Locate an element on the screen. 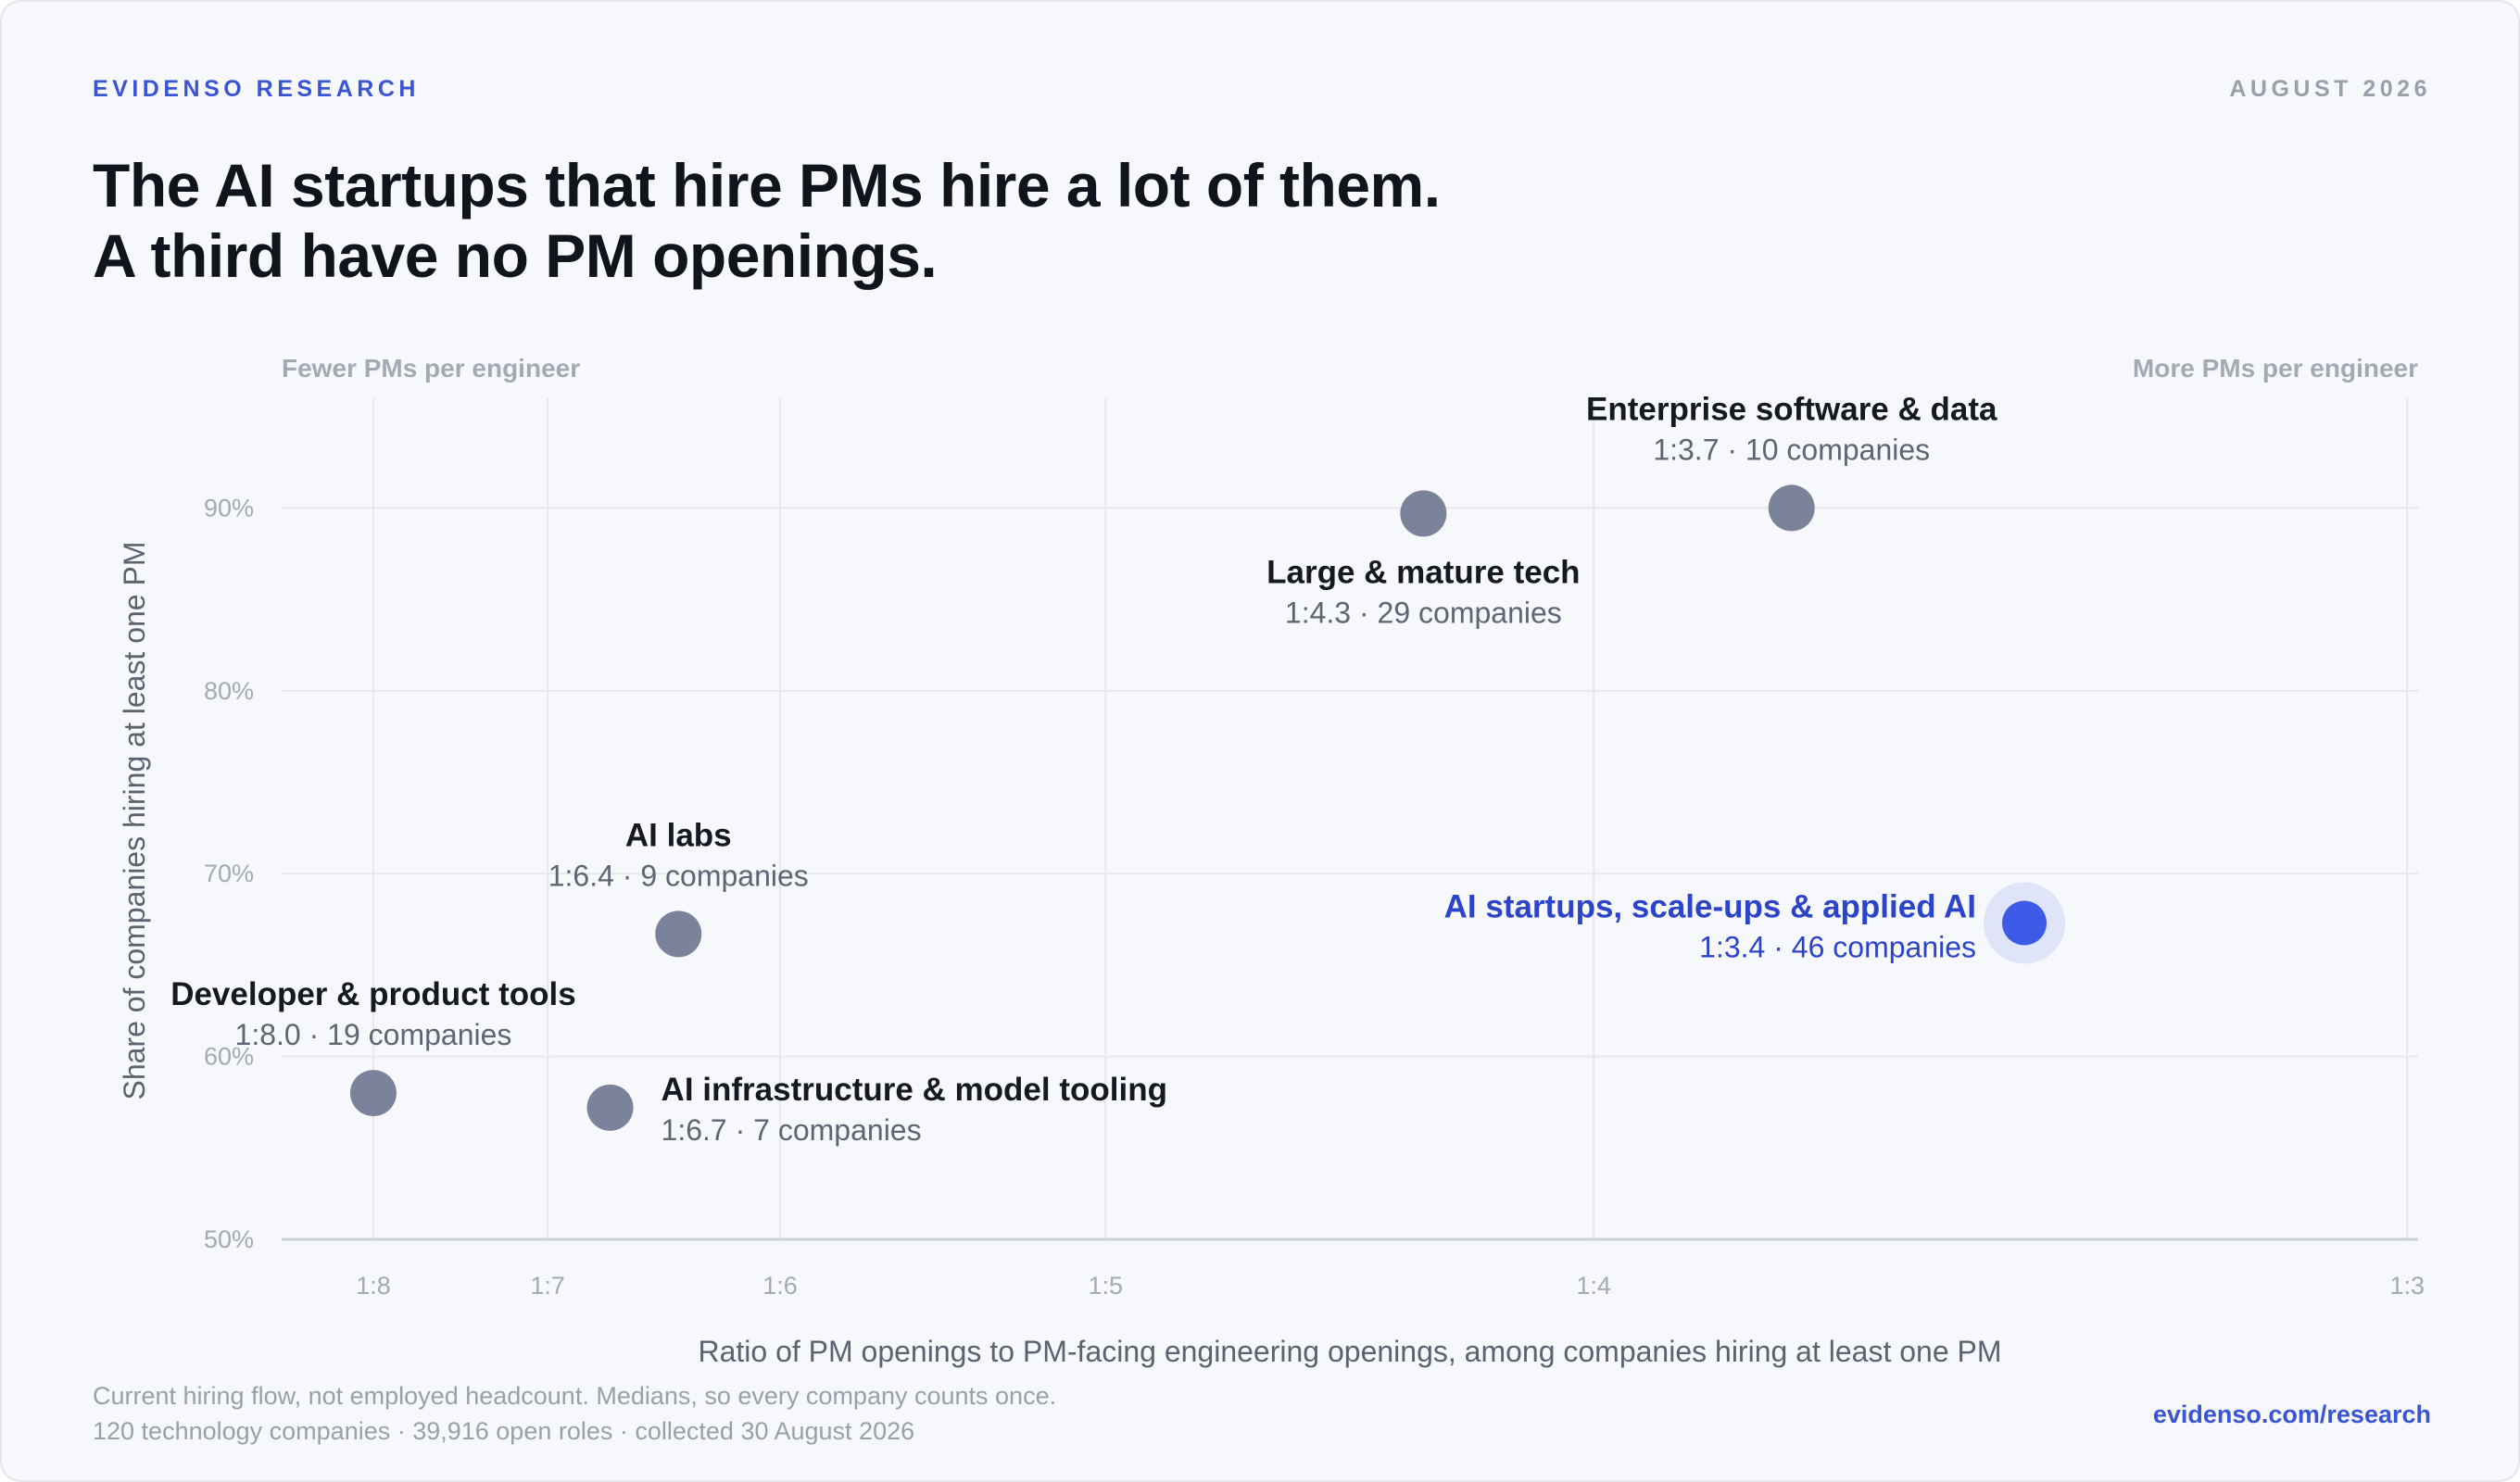 This screenshot has height=1482, width=2520. point-detail: 1:4.3 · 29 companies is located at coordinates (1423, 612).